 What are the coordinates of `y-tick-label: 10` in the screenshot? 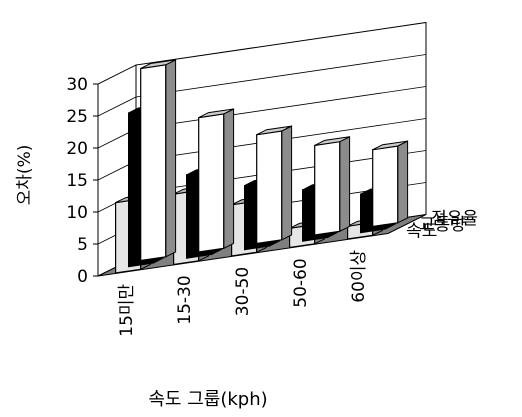 It's located at (77, 213).